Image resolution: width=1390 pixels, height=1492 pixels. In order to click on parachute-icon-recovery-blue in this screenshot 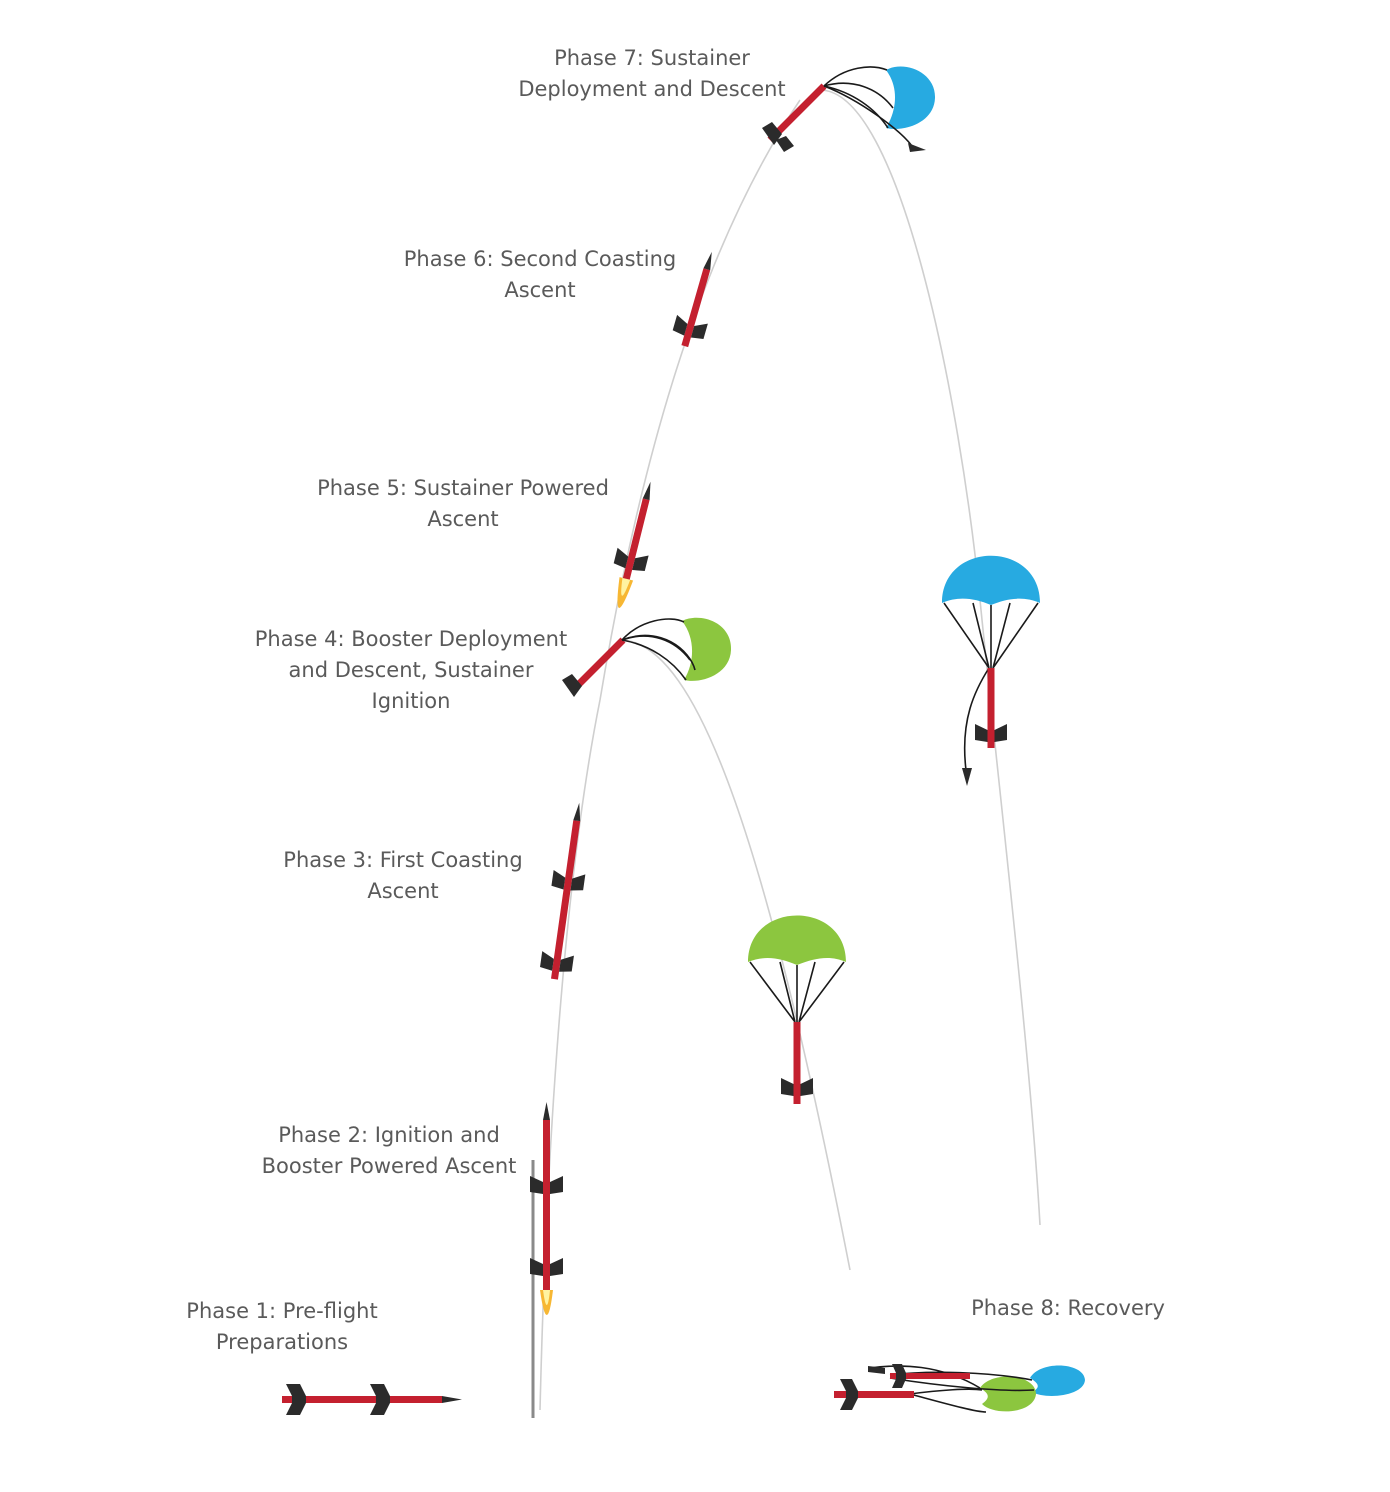, I will do `click(1057, 1380)`.